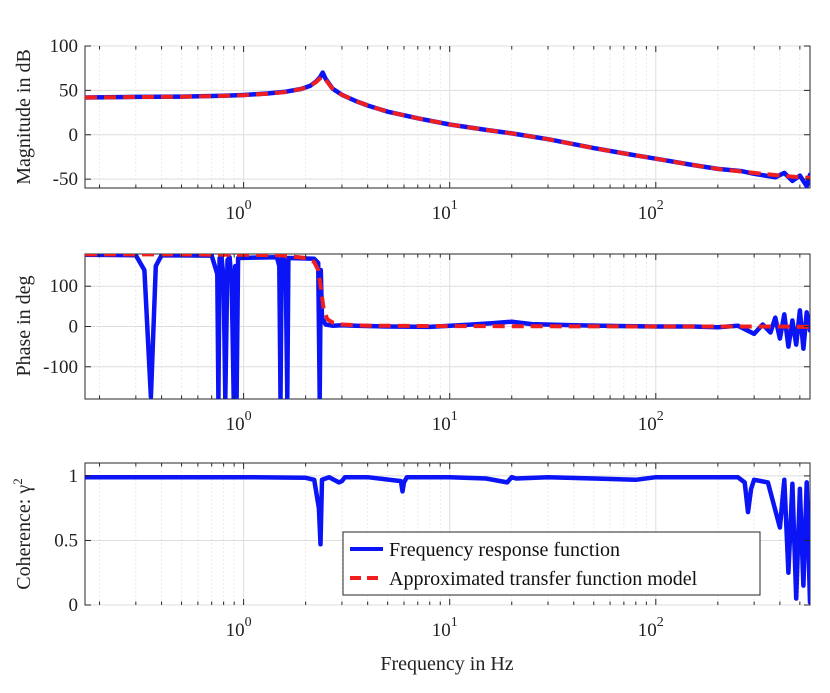 Image resolution: width=830 pixels, height=693 pixels. What do you see at coordinates (17, 481) in the screenshot?
I see `coherence-y-axis-label-superscript: 2` at bounding box center [17, 481].